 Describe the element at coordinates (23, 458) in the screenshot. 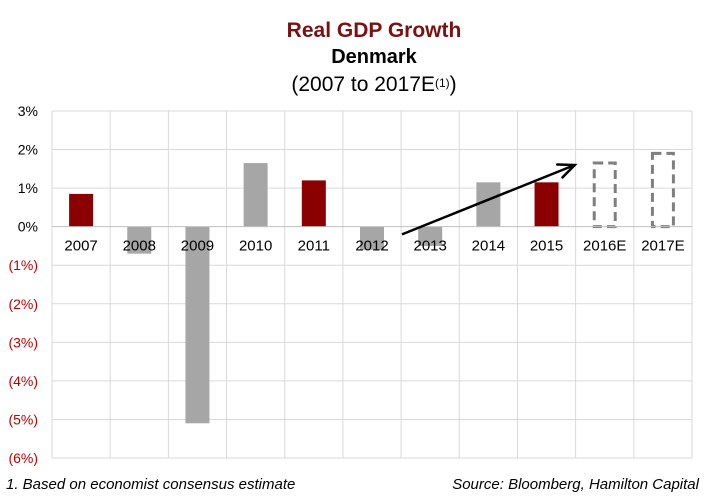

I see `y-tick-label: (6%)` at that location.